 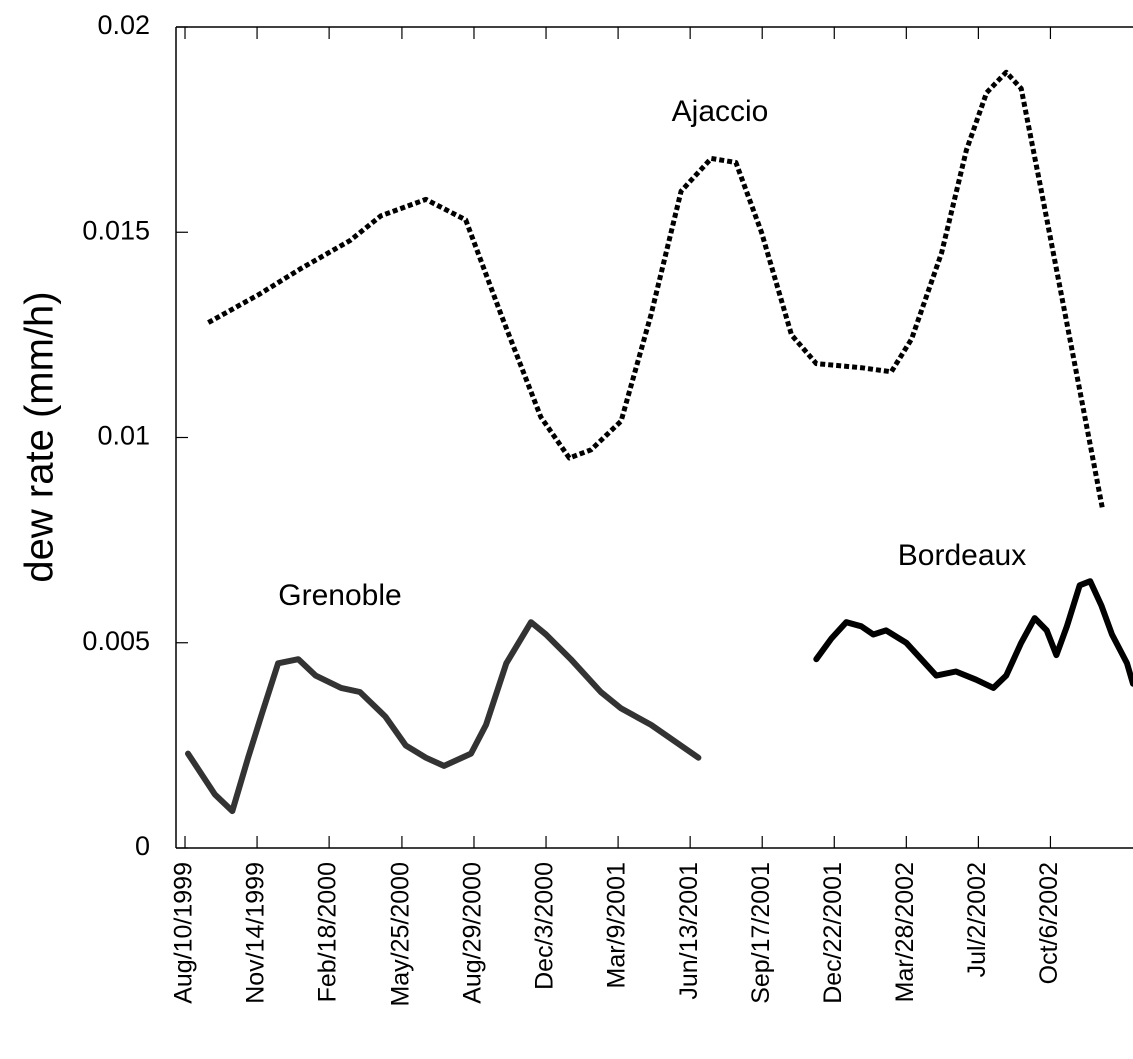 I want to click on x-tick-label: Aug/29/2000, so click(x=473, y=933).